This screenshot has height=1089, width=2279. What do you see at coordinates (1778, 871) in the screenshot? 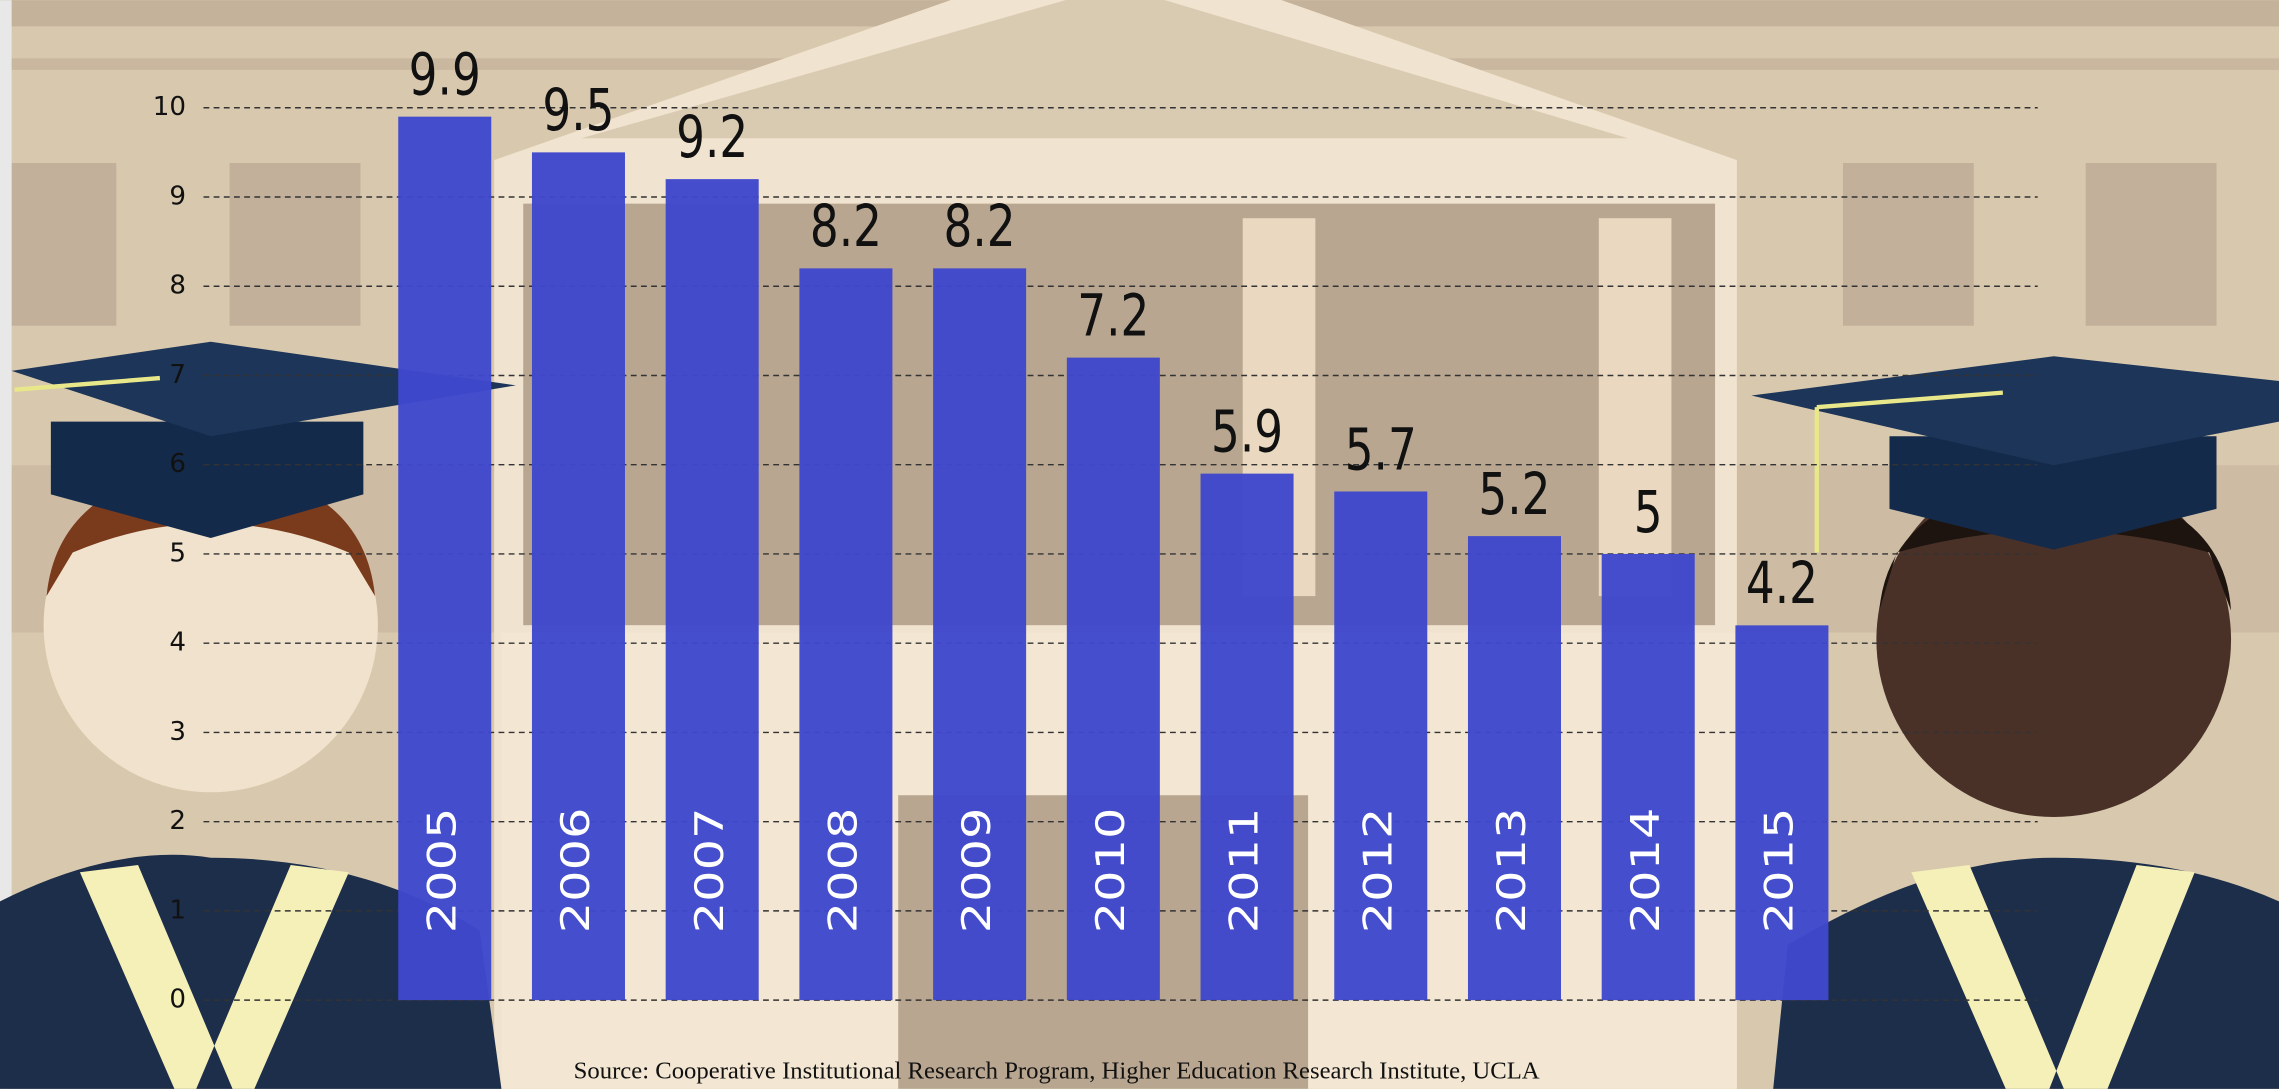
I see `category-label: 2015` at bounding box center [1778, 871].